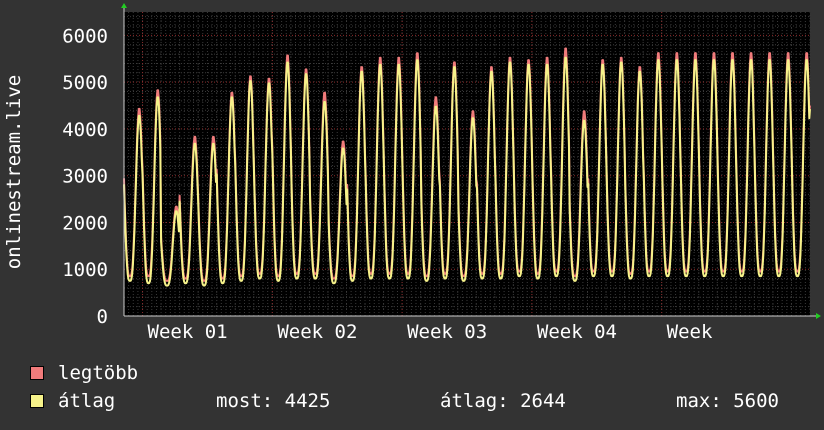 The height and width of the screenshot is (430, 824). Describe the element at coordinates (85, 36) in the screenshot. I see `y-tick-label: 6000` at that location.